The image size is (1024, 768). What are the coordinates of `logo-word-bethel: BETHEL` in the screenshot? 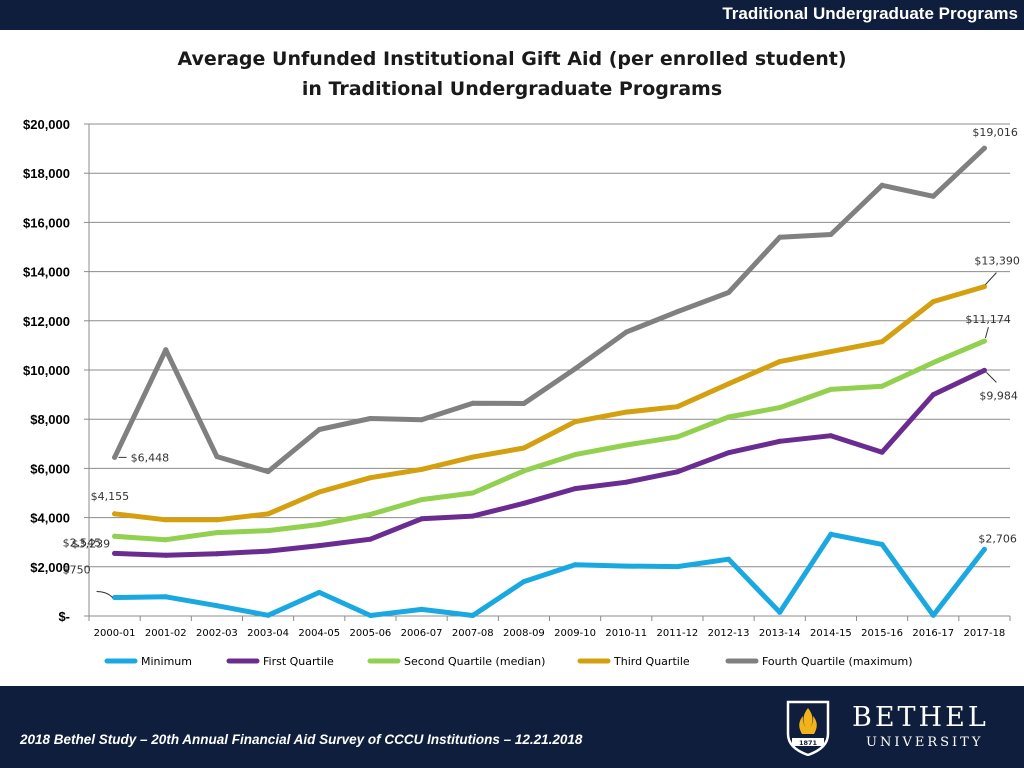 It's located at (920, 717).